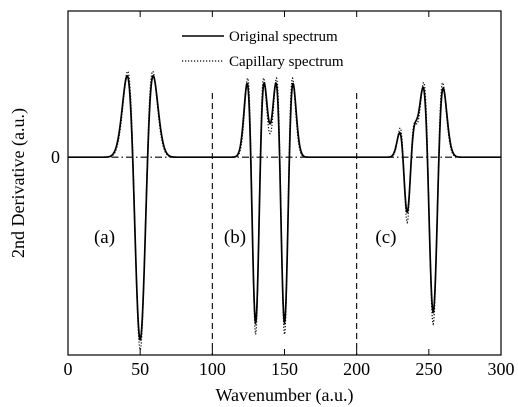 The width and height of the screenshot is (518, 407). I want to click on panel-labels: (a) (b) (c), so click(245, 237).